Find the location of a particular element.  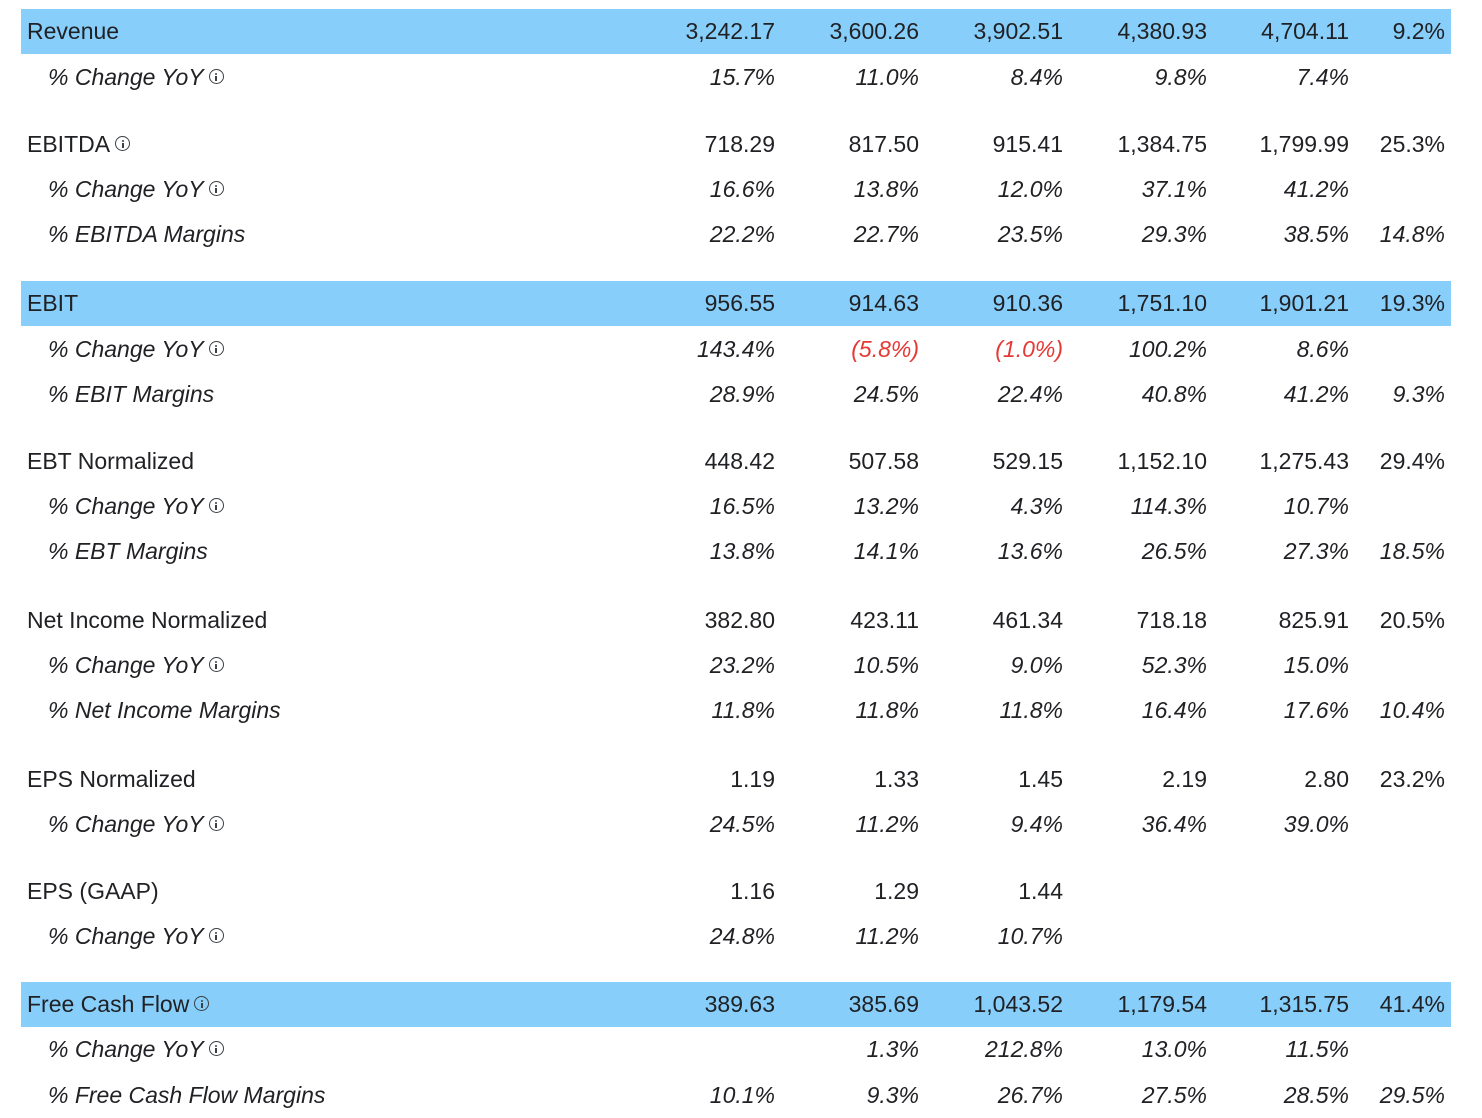

value-cell: 1.33 is located at coordinates (896, 779).